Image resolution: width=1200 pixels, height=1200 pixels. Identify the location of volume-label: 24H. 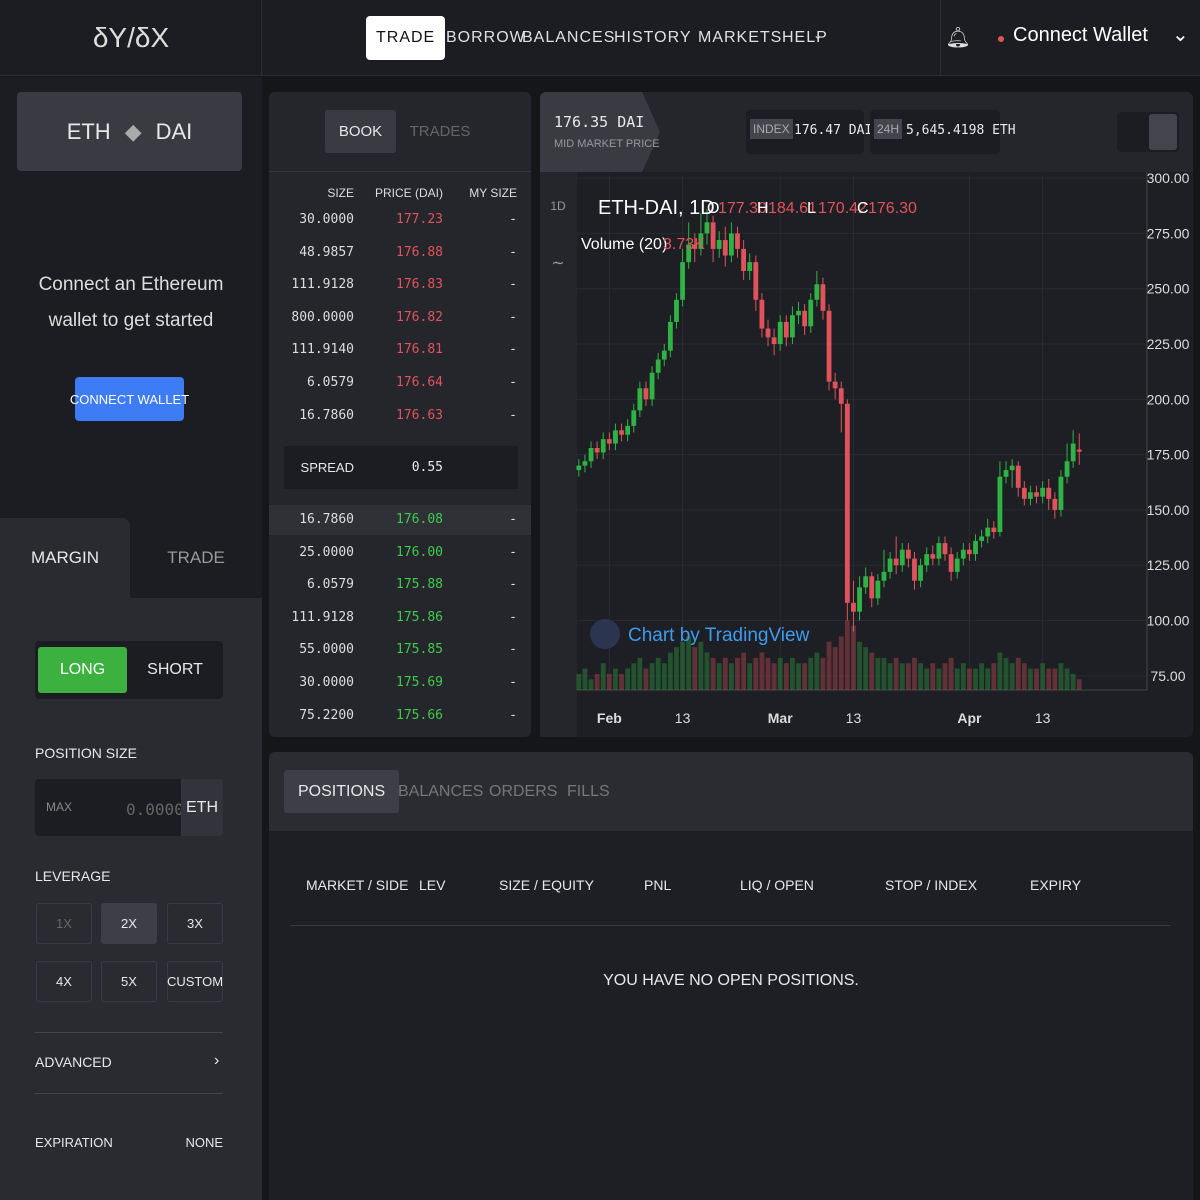
(888, 129).